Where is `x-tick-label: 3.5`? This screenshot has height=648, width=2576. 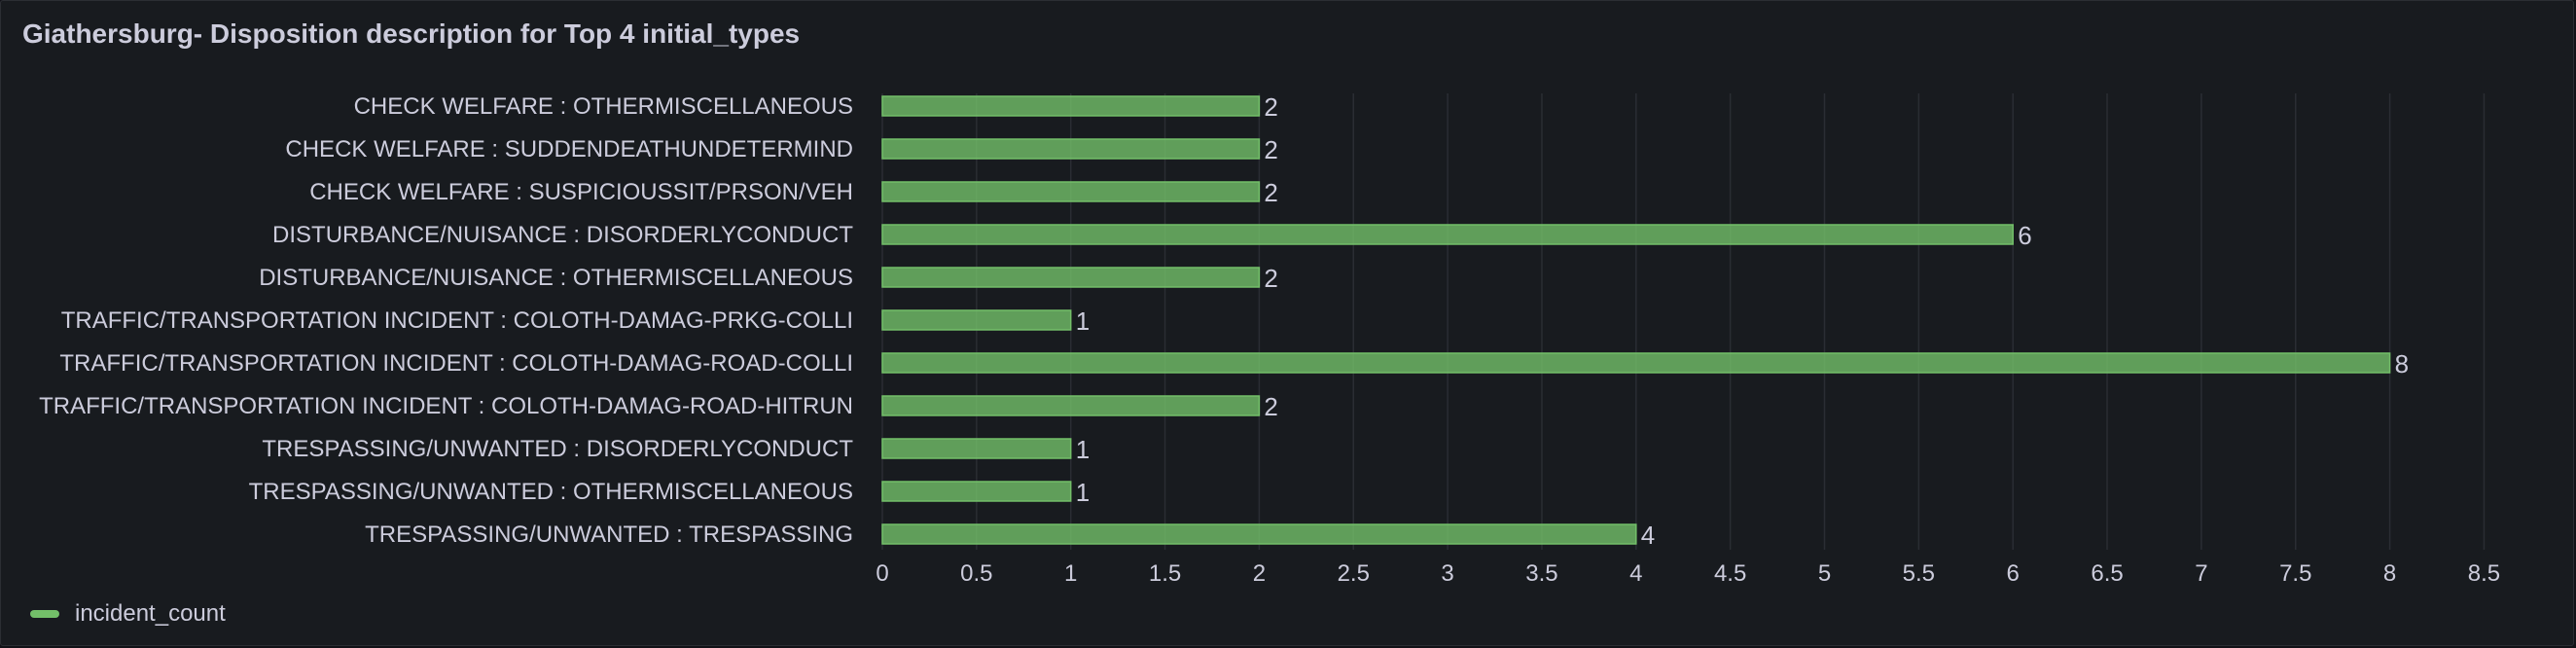 x-tick-label: 3.5 is located at coordinates (1541, 572).